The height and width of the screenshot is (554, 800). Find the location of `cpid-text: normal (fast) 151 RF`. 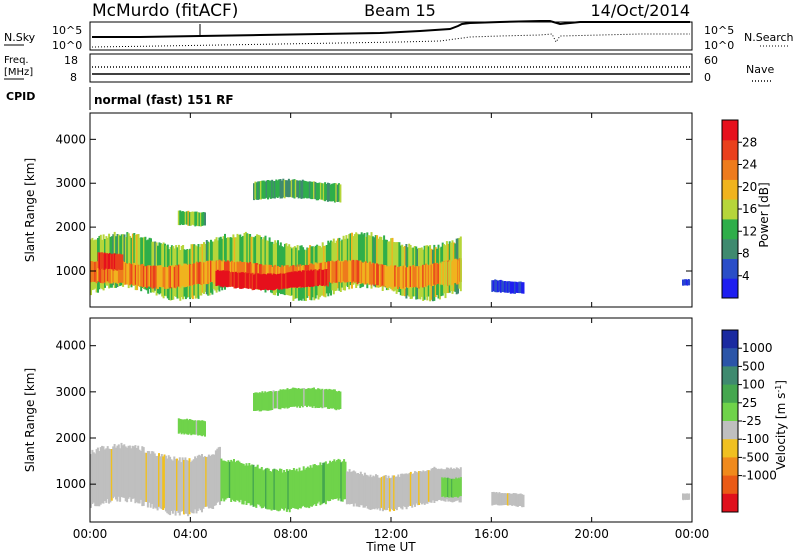

cpid-text: normal (fast) 151 RF is located at coordinates (164, 100).